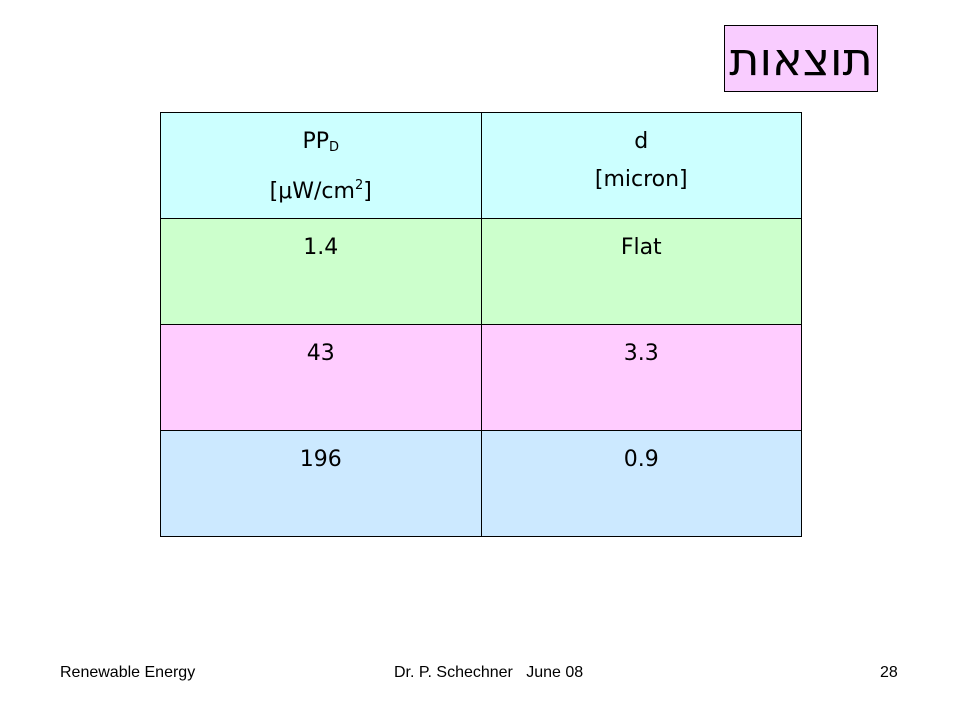 This screenshot has height=720, width=960. Describe the element at coordinates (321, 483) in the screenshot. I see `cell-ppd: 196` at that location.